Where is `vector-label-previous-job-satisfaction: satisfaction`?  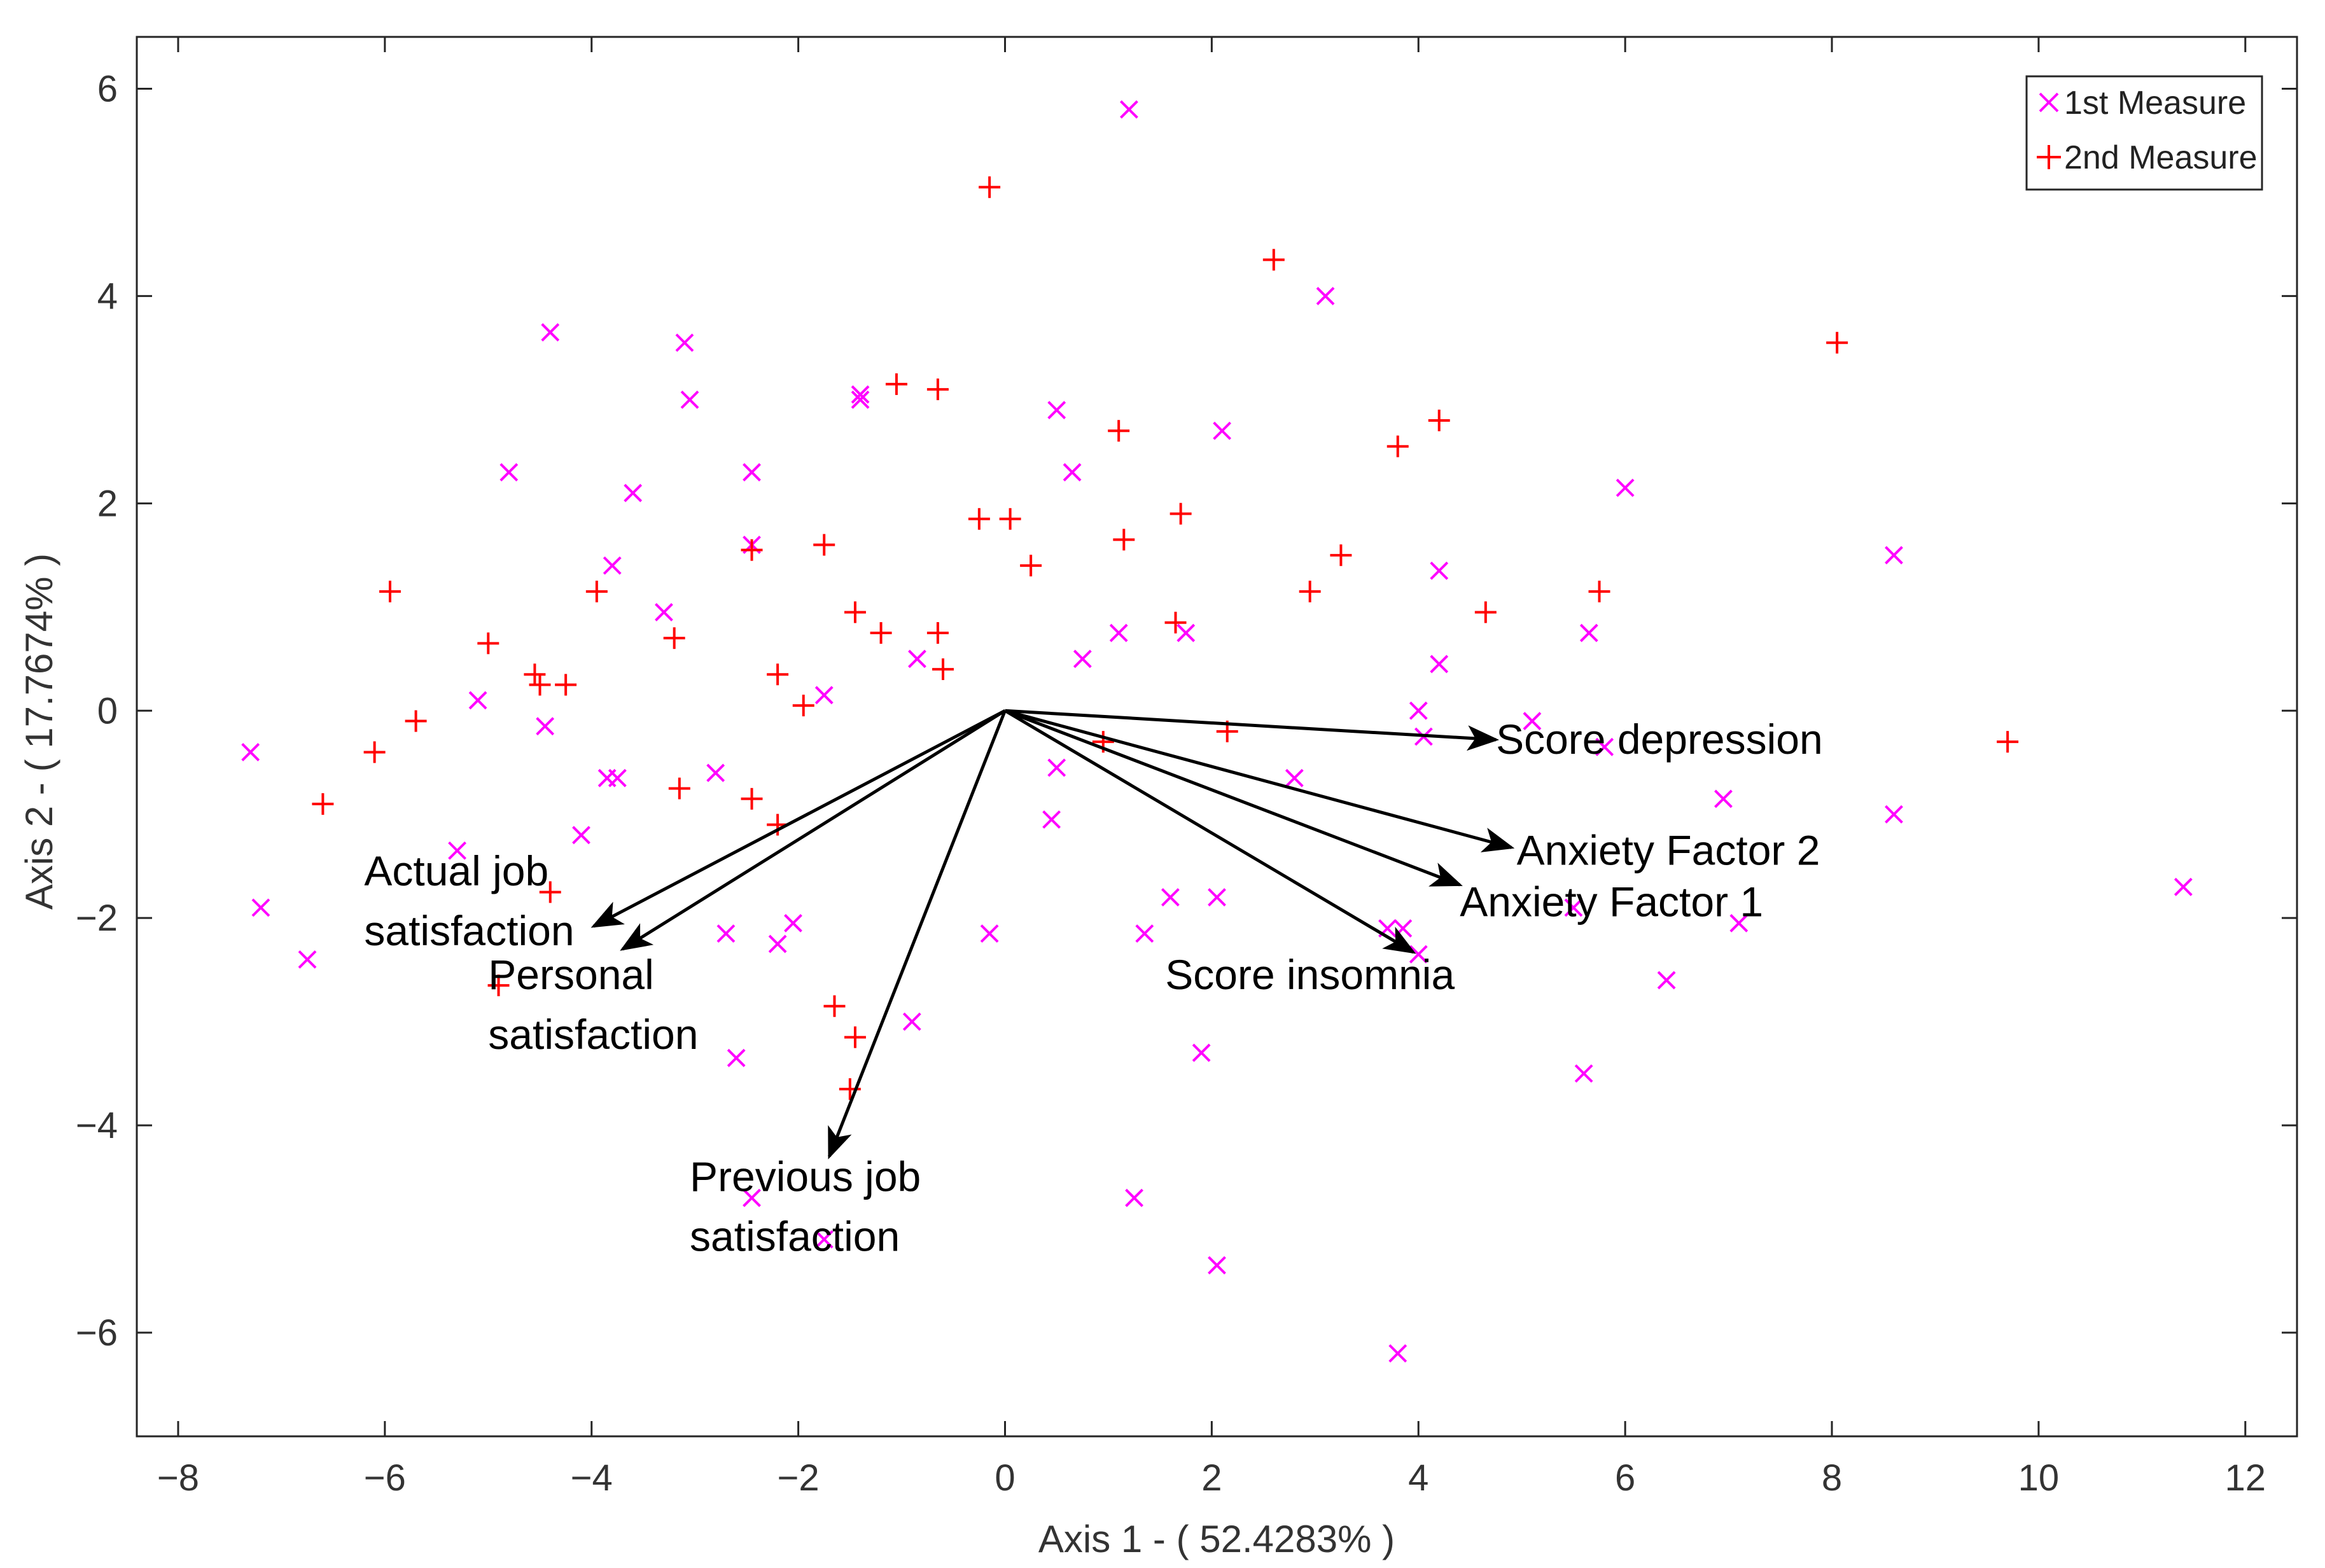
vector-label-previous-job-satisfaction: satisfaction is located at coordinates (795, 1236).